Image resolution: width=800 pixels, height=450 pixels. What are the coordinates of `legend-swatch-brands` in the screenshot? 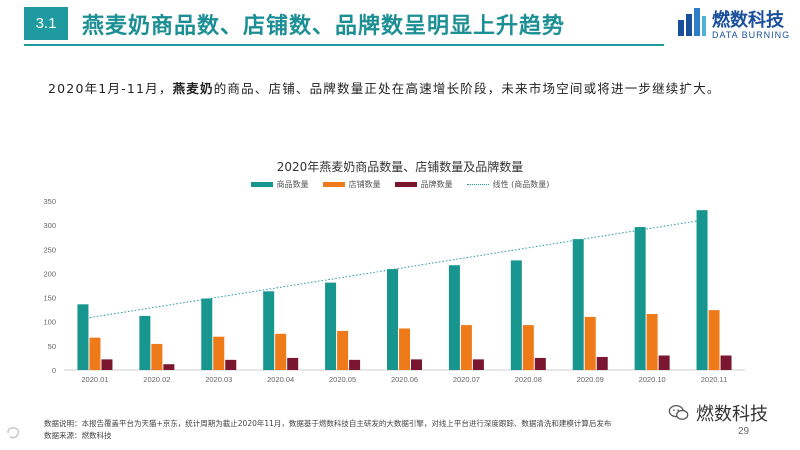 It's located at (405, 184).